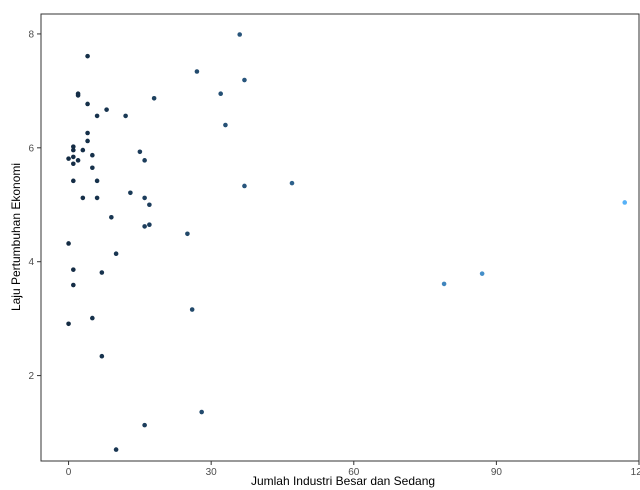 This screenshot has height=490, width=640. Describe the element at coordinates (16, 237) in the screenshot. I see `y-axis-title: Laju Pertumbuhan Ekonomi` at that location.